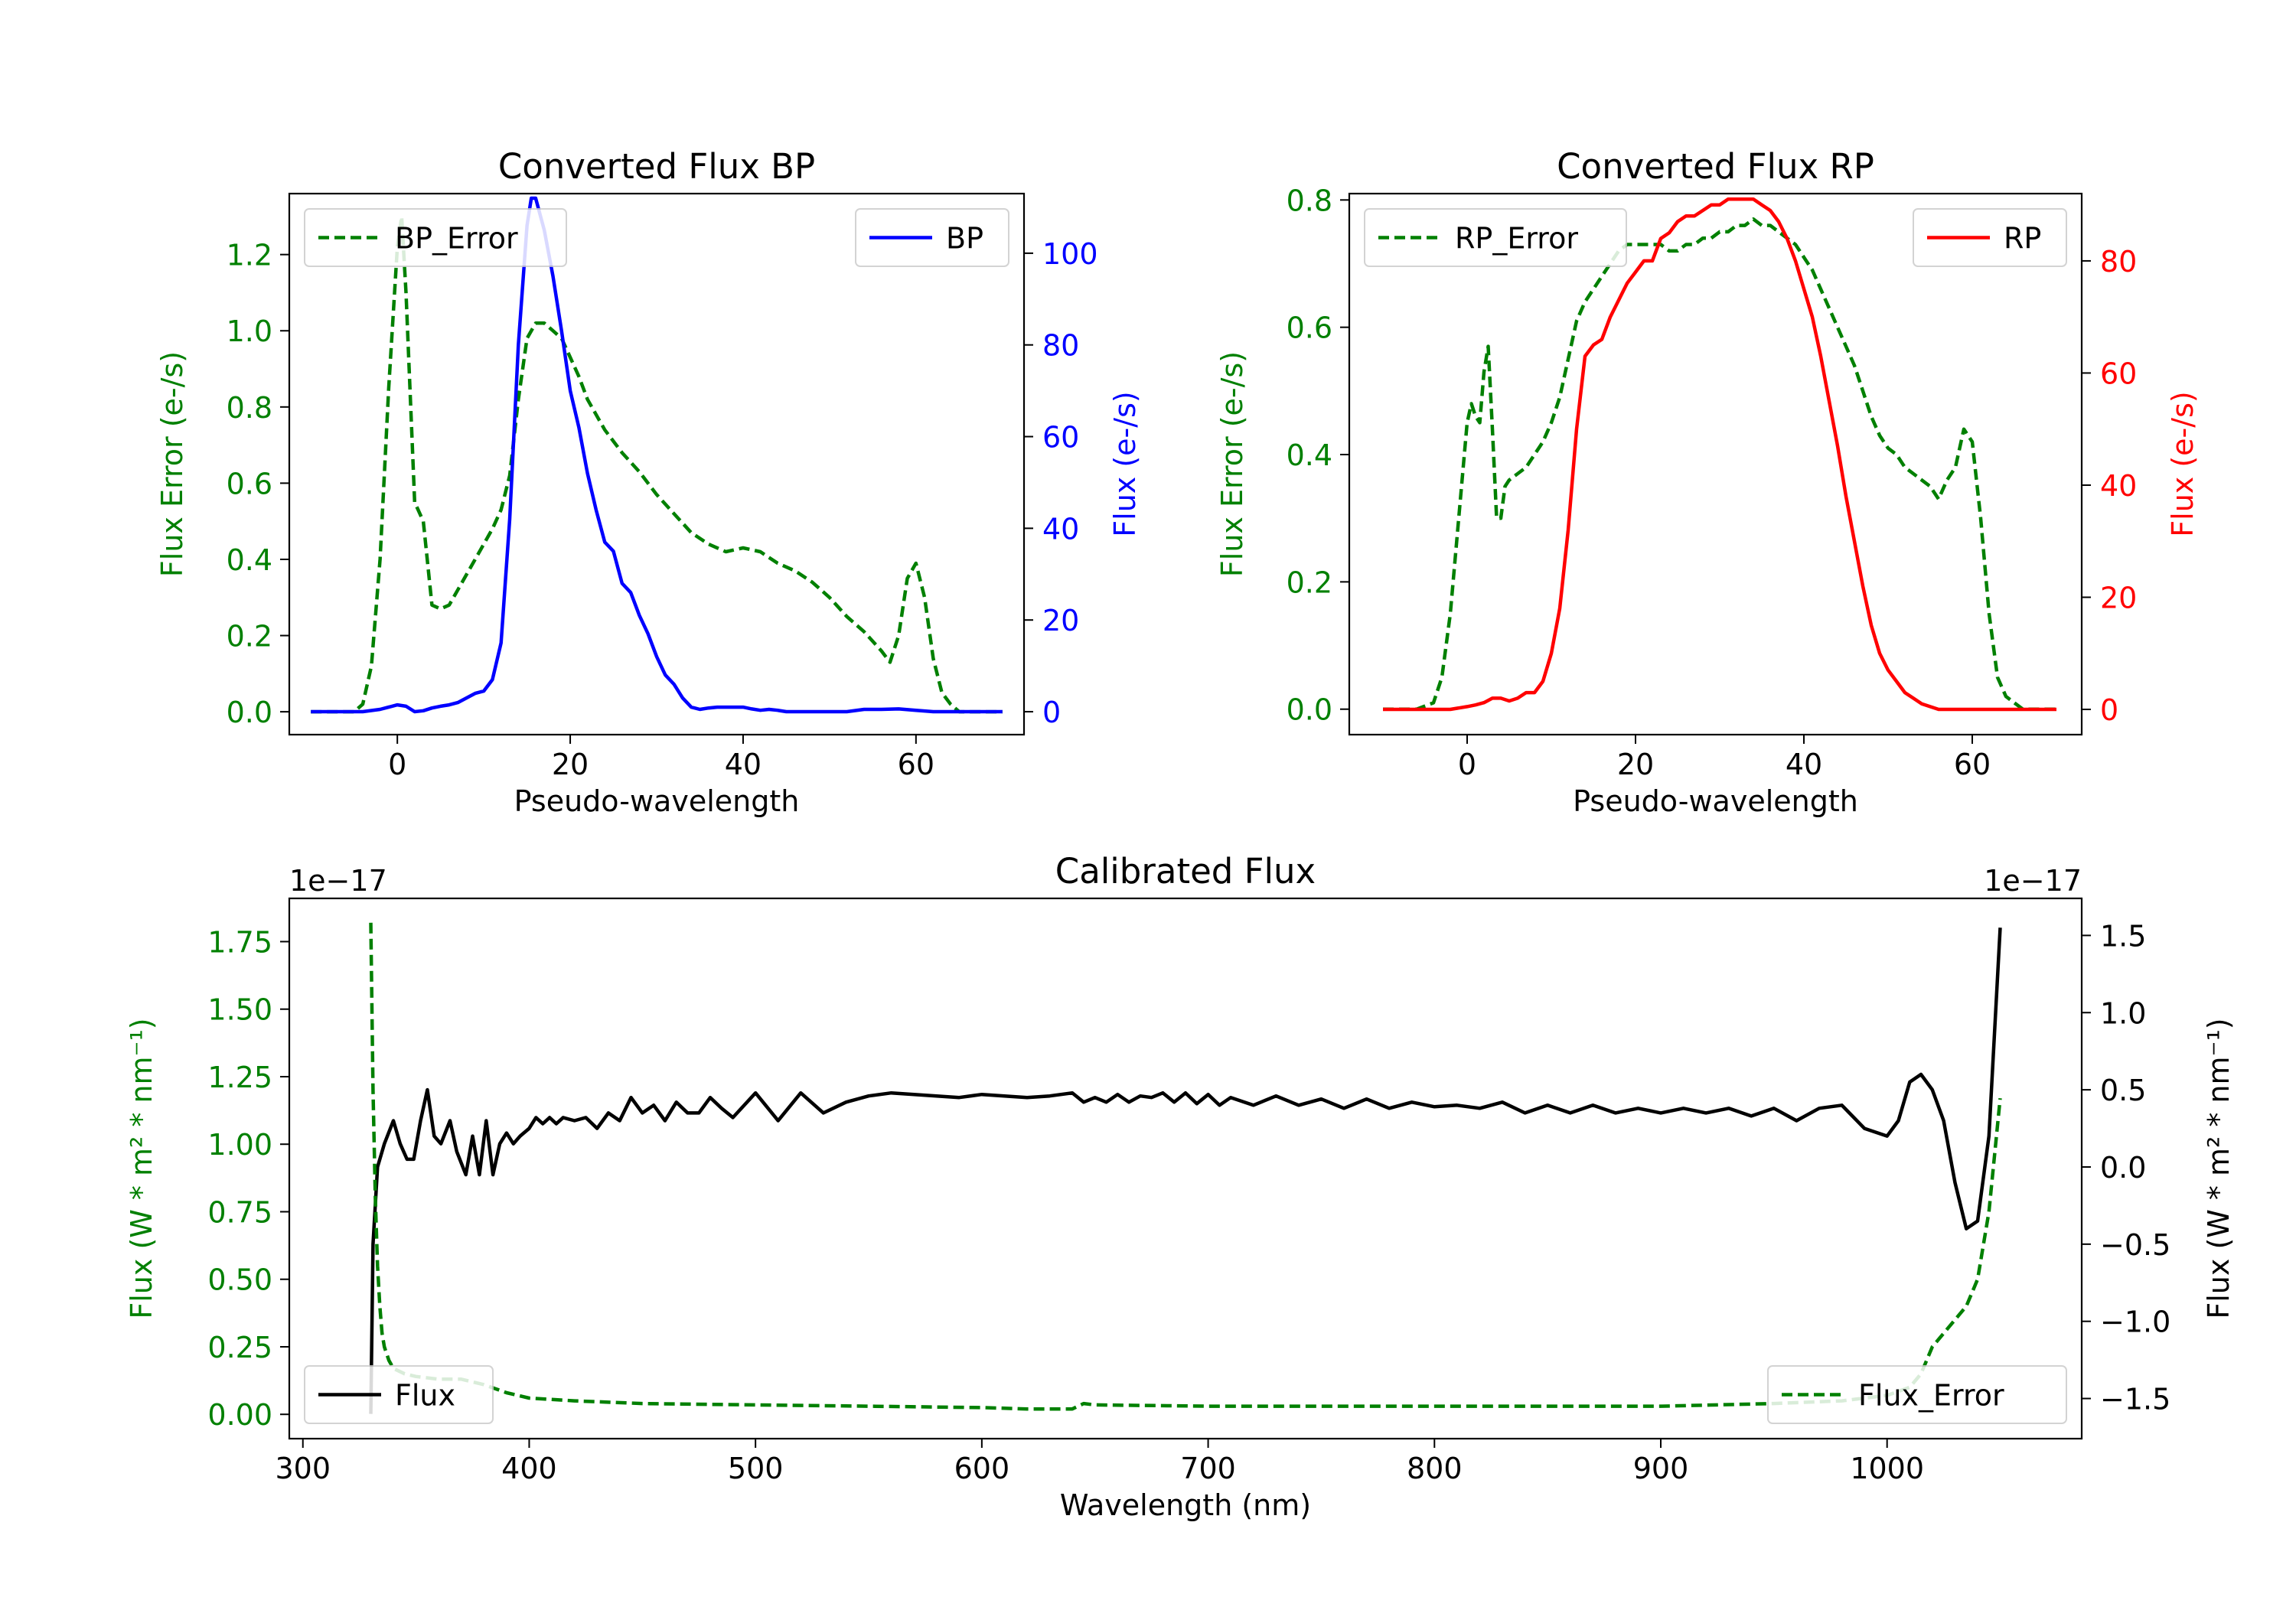 The height and width of the screenshot is (1607, 2296). What do you see at coordinates (239, 942) in the screenshot?
I see `y-left-tick-label: 1.75` at bounding box center [239, 942].